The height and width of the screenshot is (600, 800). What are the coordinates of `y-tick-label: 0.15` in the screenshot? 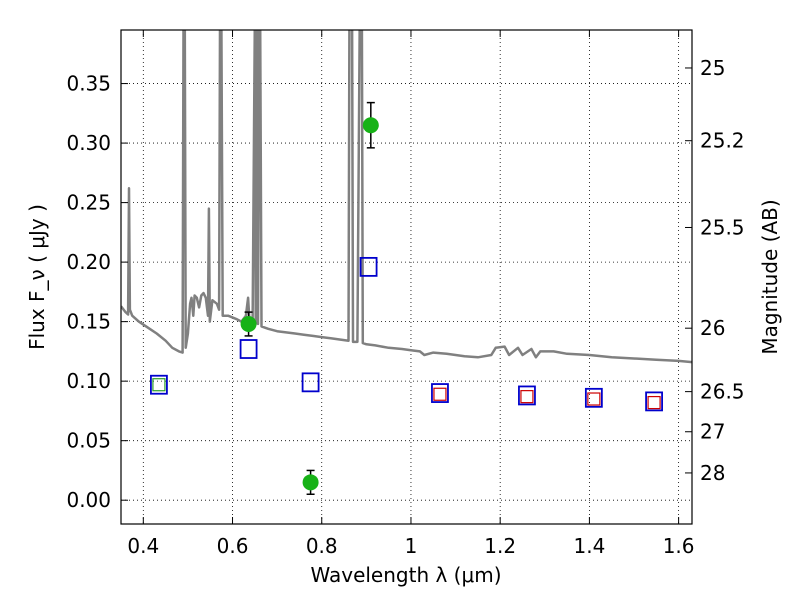 It's located at (88, 322).